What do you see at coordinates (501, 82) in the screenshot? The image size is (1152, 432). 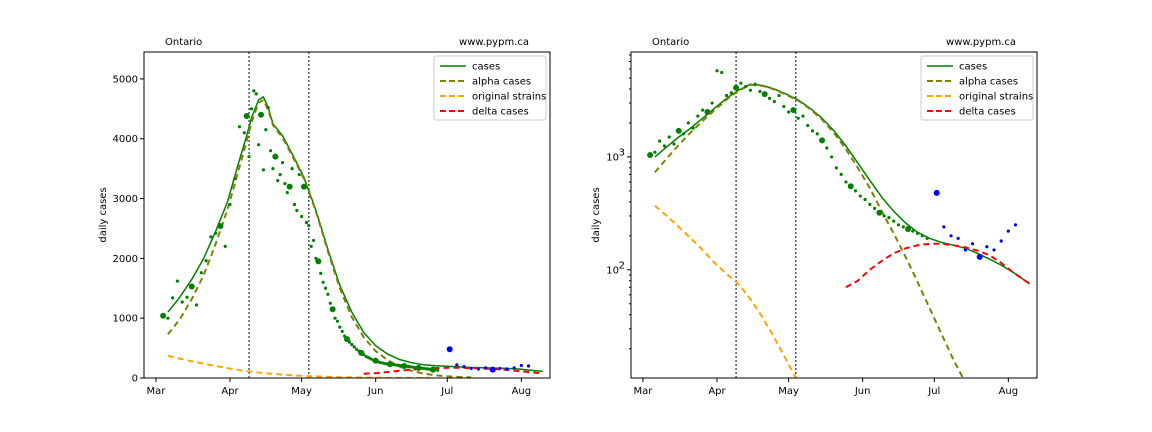 I see `left-legend-label: alpha cases` at bounding box center [501, 82].